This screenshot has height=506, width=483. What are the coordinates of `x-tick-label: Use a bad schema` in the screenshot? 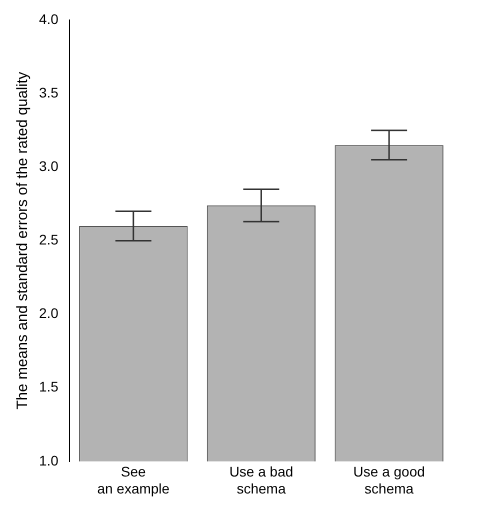 It's located at (261, 480).